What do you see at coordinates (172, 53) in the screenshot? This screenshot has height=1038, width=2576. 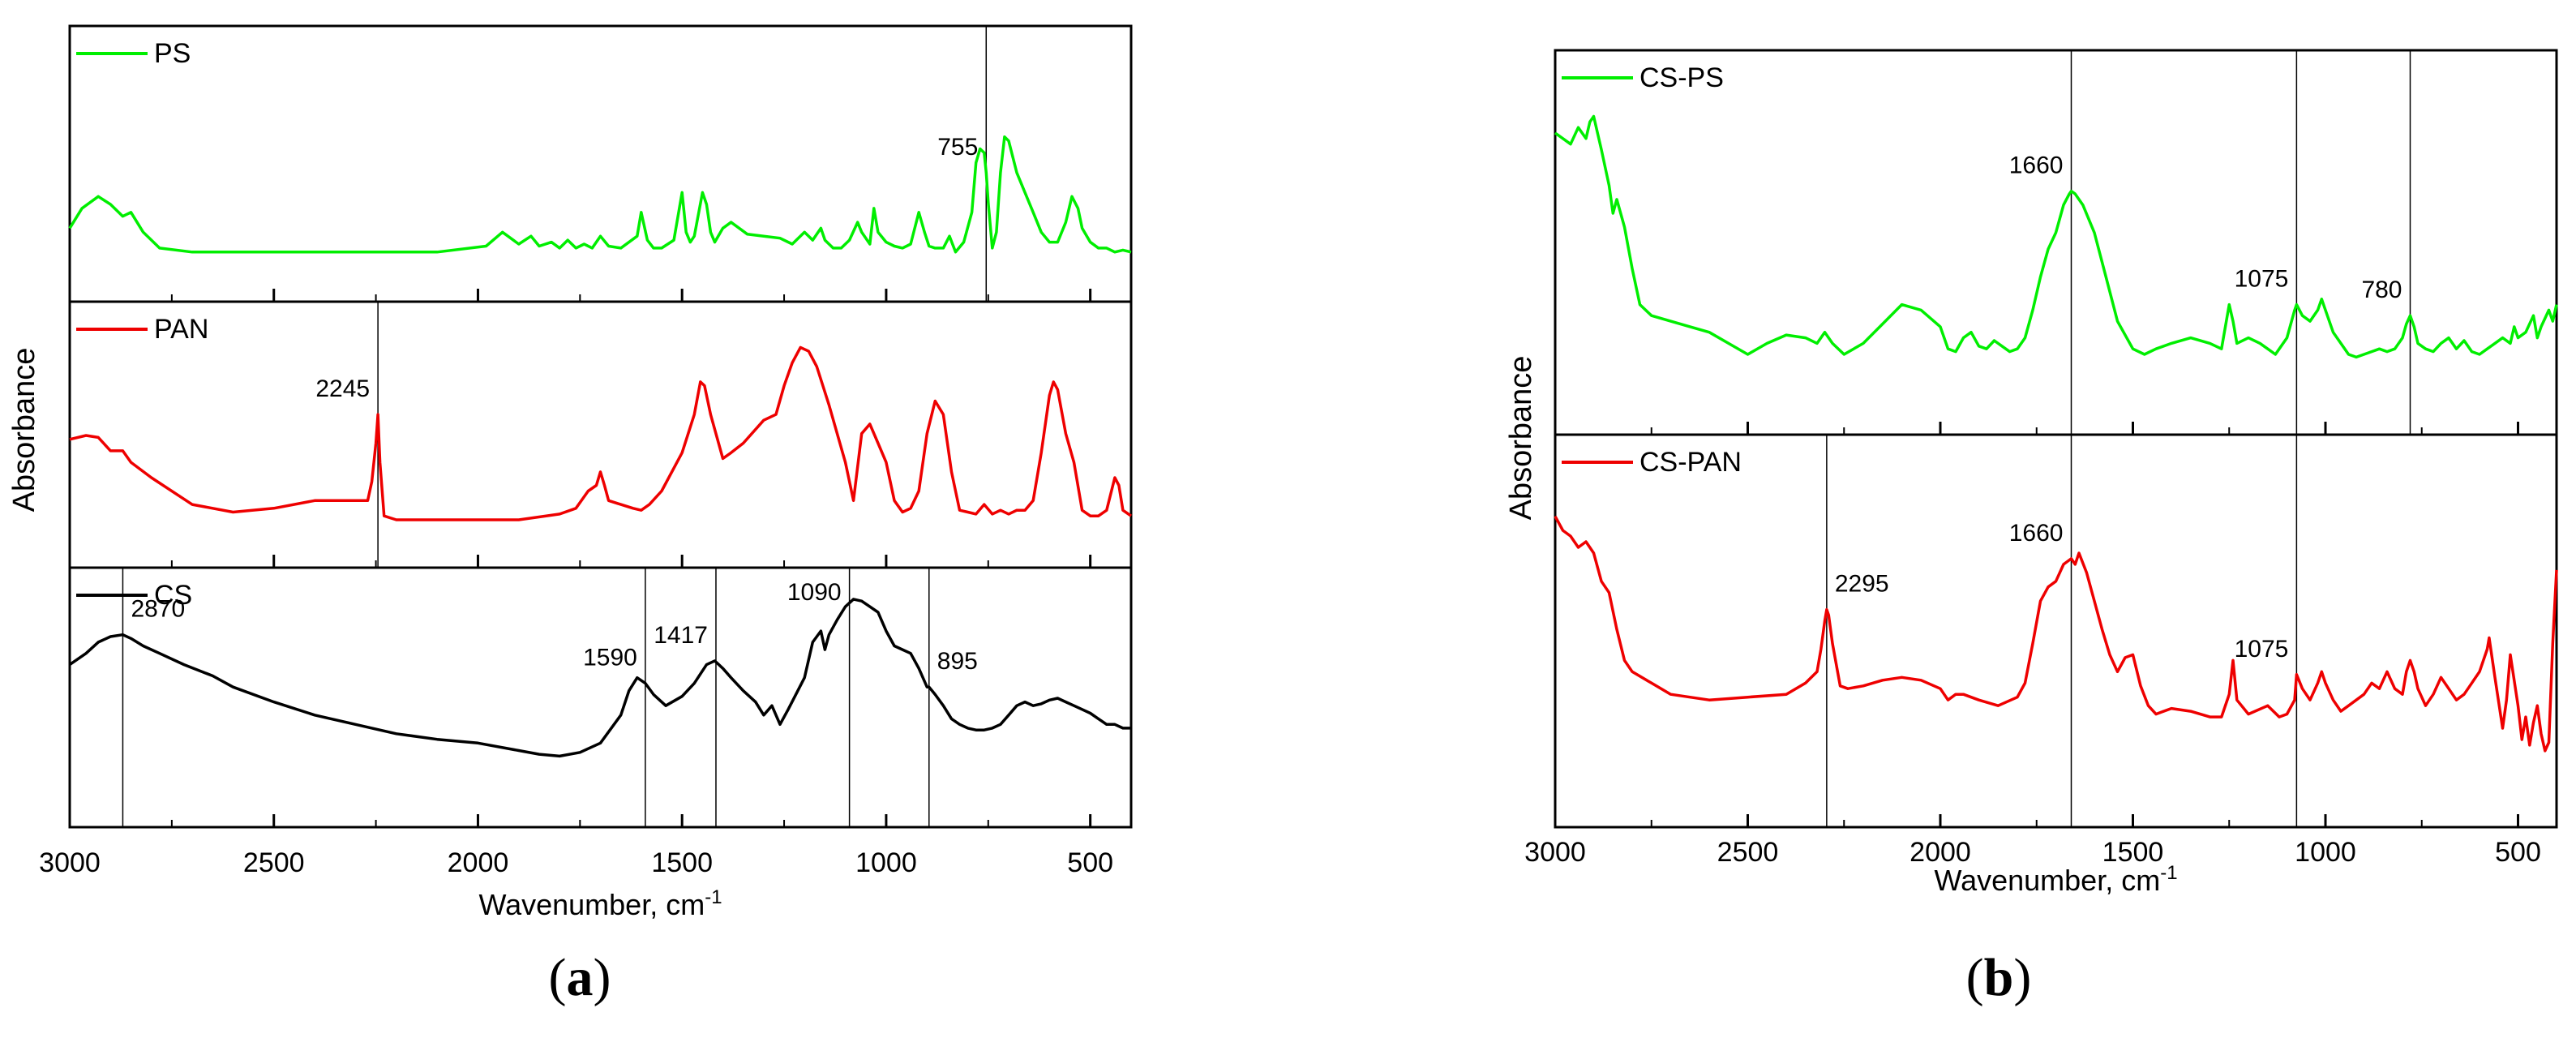 I see `legend-label-ps: PS` at bounding box center [172, 53].